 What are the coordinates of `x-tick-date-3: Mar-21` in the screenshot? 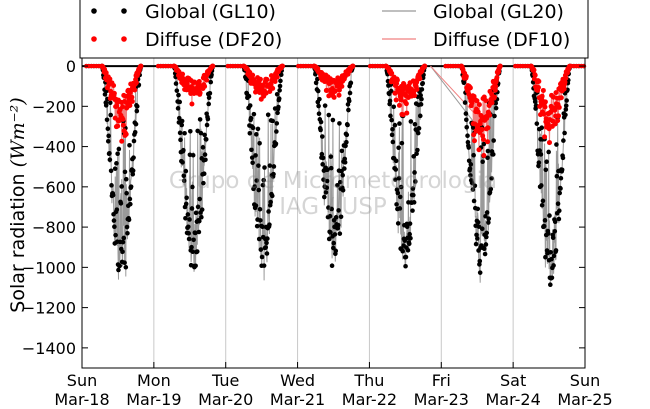 It's located at (297, 399).